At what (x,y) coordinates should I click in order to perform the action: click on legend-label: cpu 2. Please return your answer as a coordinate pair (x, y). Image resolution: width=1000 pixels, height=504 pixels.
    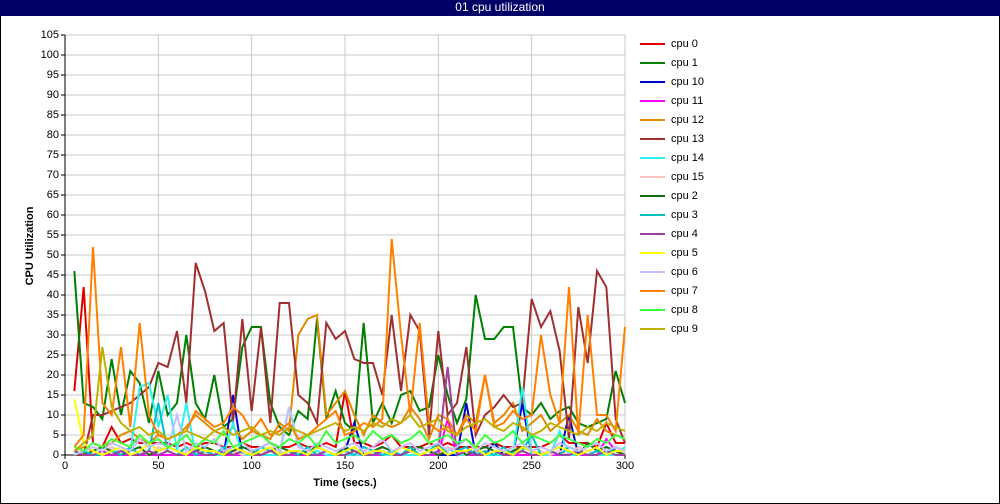
    Looking at the image, I should click on (684, 196).